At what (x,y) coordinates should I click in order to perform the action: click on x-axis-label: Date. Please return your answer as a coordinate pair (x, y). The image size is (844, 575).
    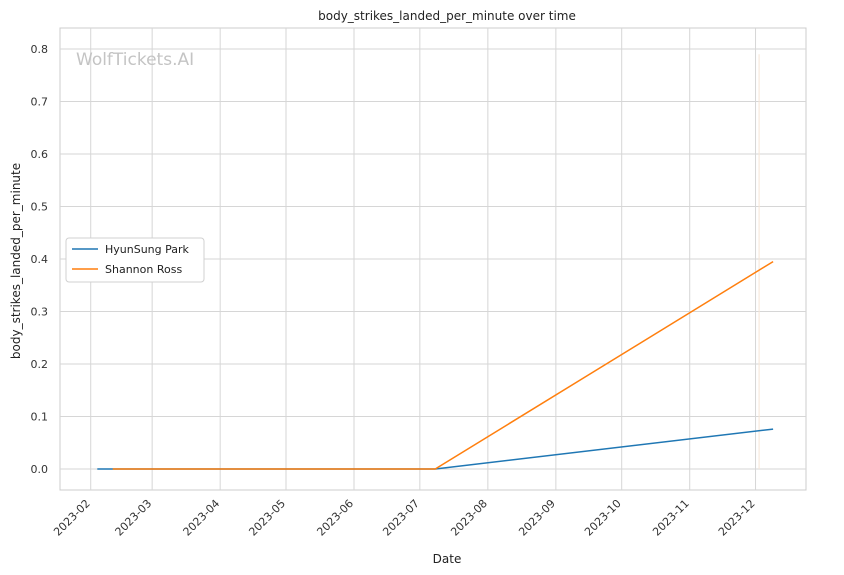
    Looking at the image, I should click on (447, 559).